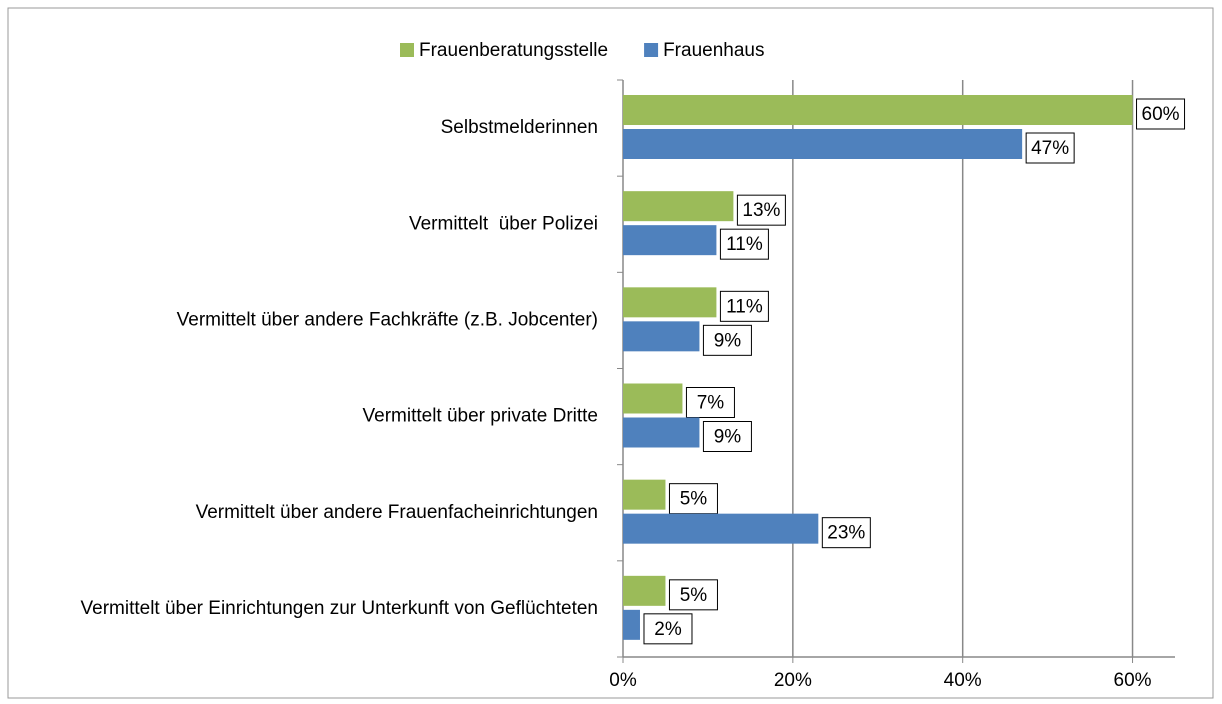  Describe the element at coordinates (793, 680) in the screenshot. I see `x-tick-label: 20%` at that location.